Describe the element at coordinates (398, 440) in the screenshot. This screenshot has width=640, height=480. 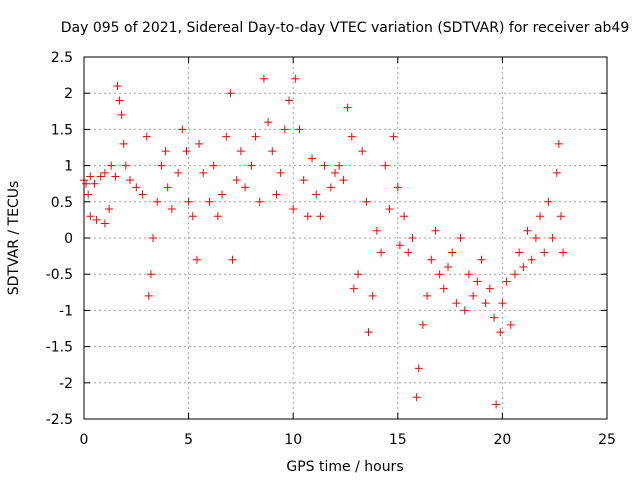
I see `x-tick-label: 15` at that location.